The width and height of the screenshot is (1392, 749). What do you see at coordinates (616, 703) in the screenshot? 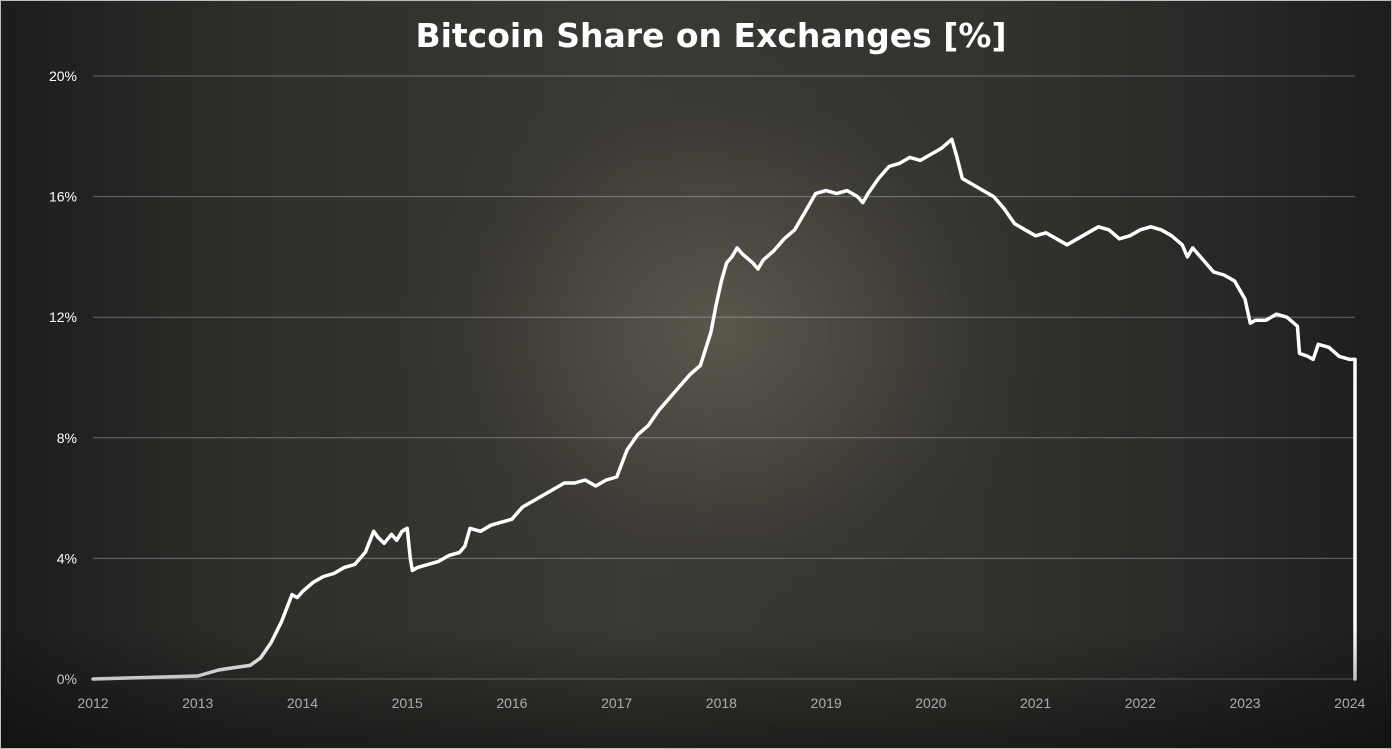
I see `x-tick-label: 2017` at bounding box center [616, 703].